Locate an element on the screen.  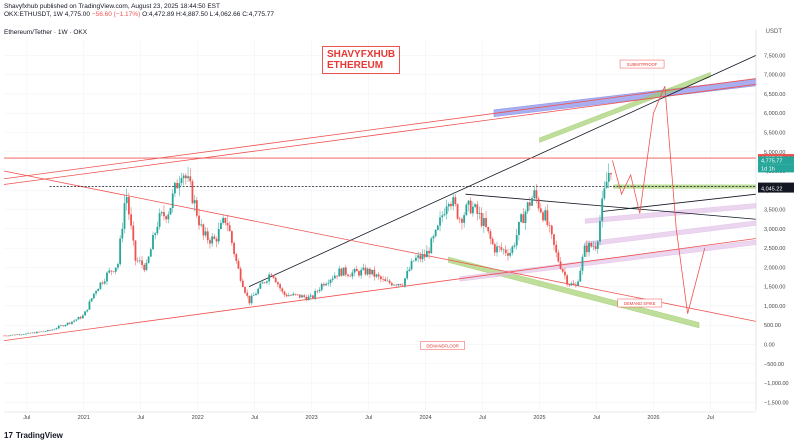
currency-label: USDT is located at coordinates (773, 32).